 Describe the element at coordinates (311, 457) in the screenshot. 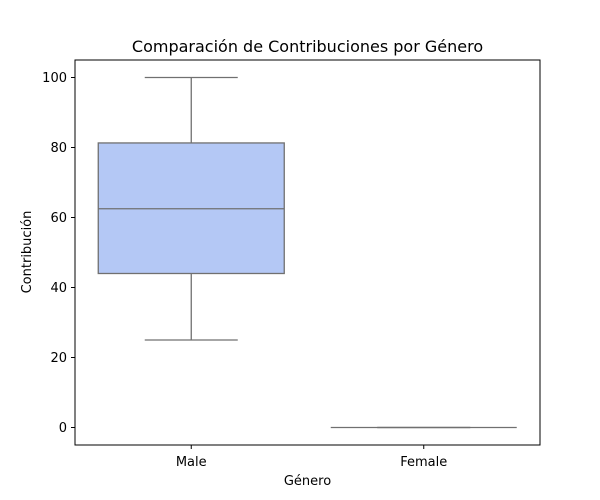

I see `x-axis: Male Female` at that location.